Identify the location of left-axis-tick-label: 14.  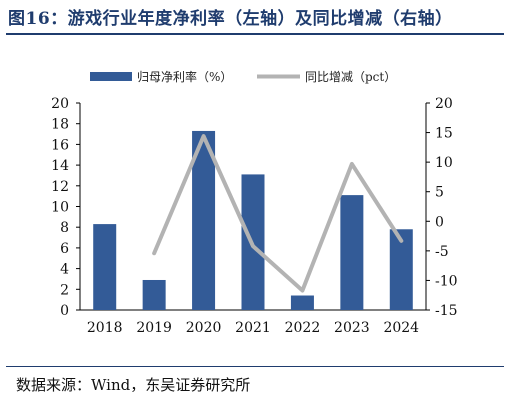
(60, 166).